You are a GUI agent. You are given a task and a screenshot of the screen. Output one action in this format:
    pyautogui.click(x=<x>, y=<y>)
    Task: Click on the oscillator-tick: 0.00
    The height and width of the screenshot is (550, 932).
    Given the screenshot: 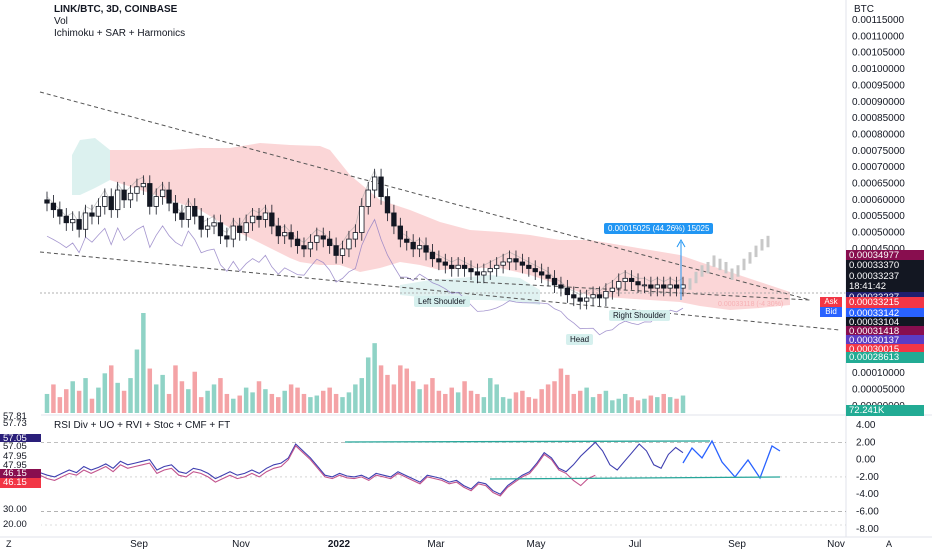 What is the action you would take?
    pyautogui.click(x=866, y=460)
    